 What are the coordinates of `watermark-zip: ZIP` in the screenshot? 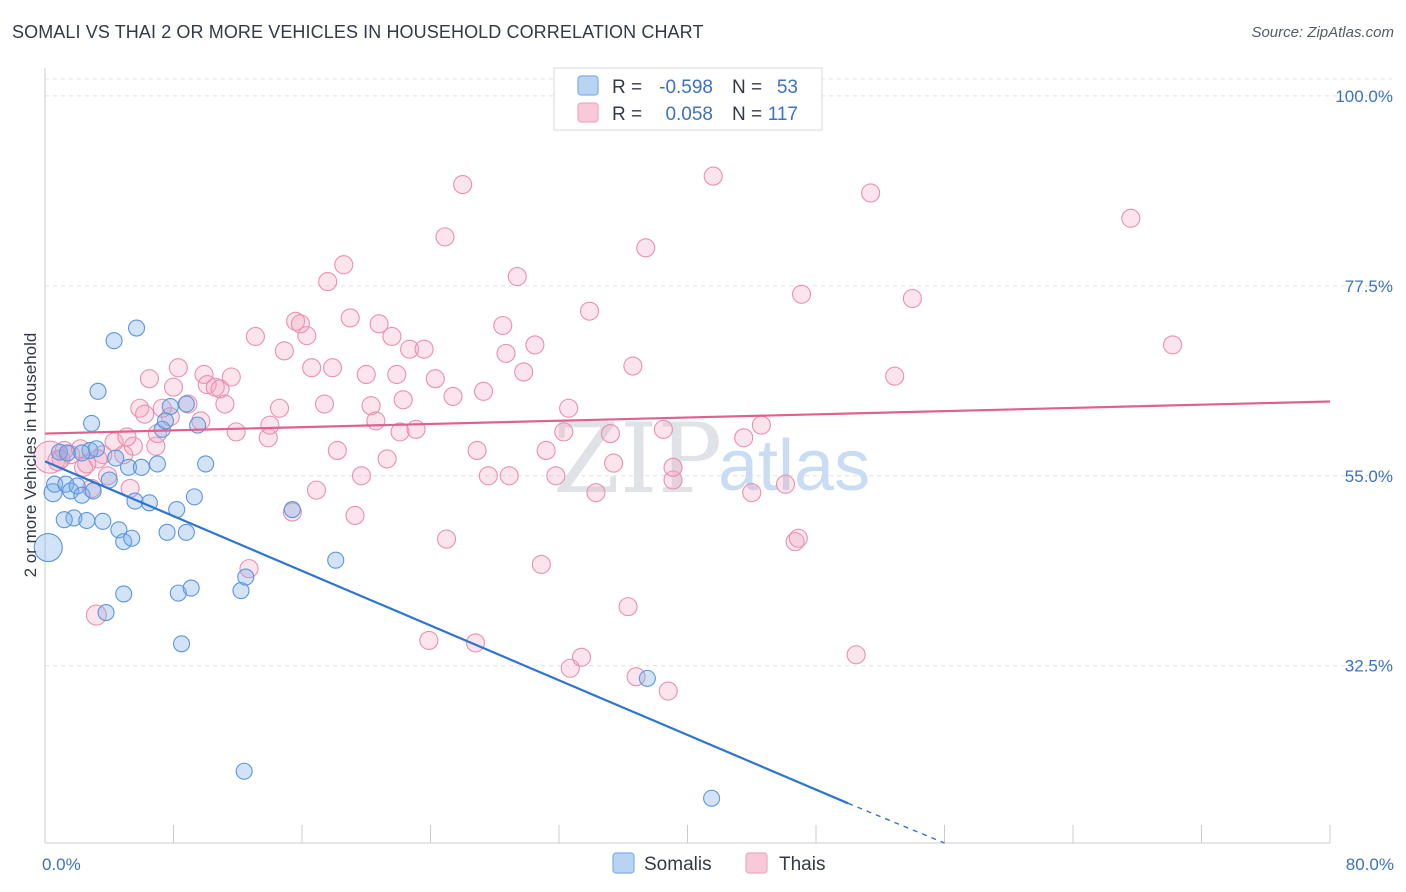 It's located at (637, 459).